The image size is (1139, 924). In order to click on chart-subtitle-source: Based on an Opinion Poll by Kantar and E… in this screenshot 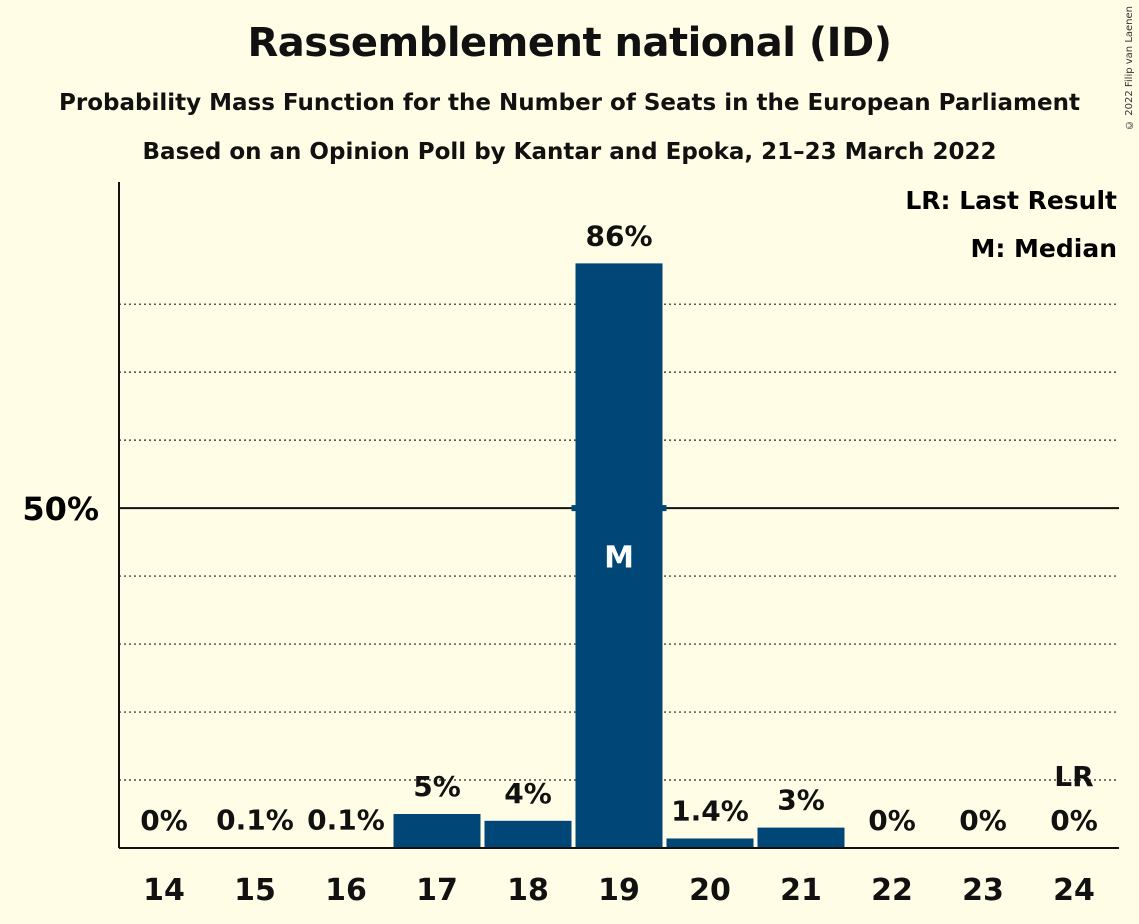, I will do `click(569, 152)`.